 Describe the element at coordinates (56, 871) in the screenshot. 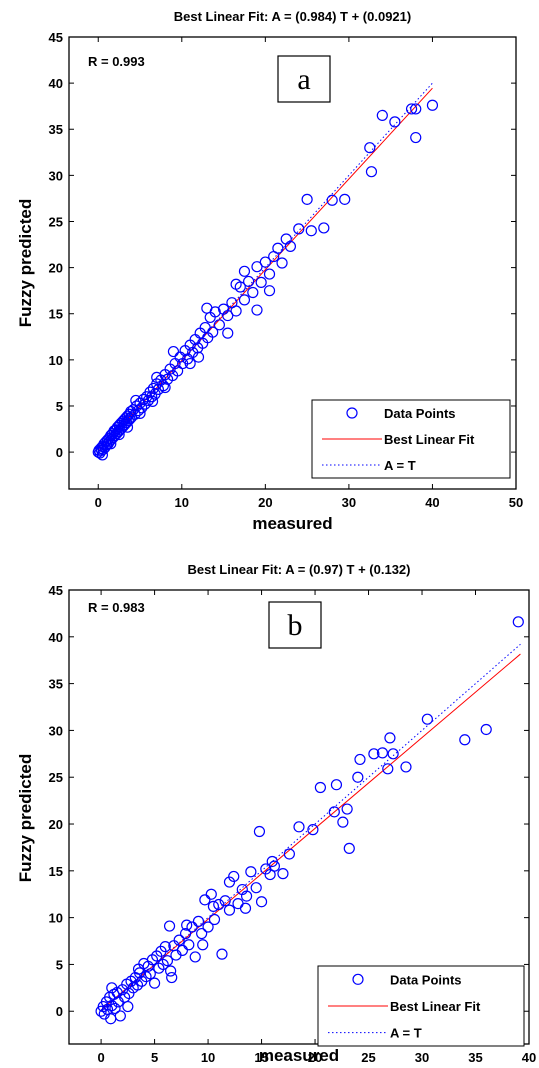

I see `chart-b-y-tick-label: 15` at that location.